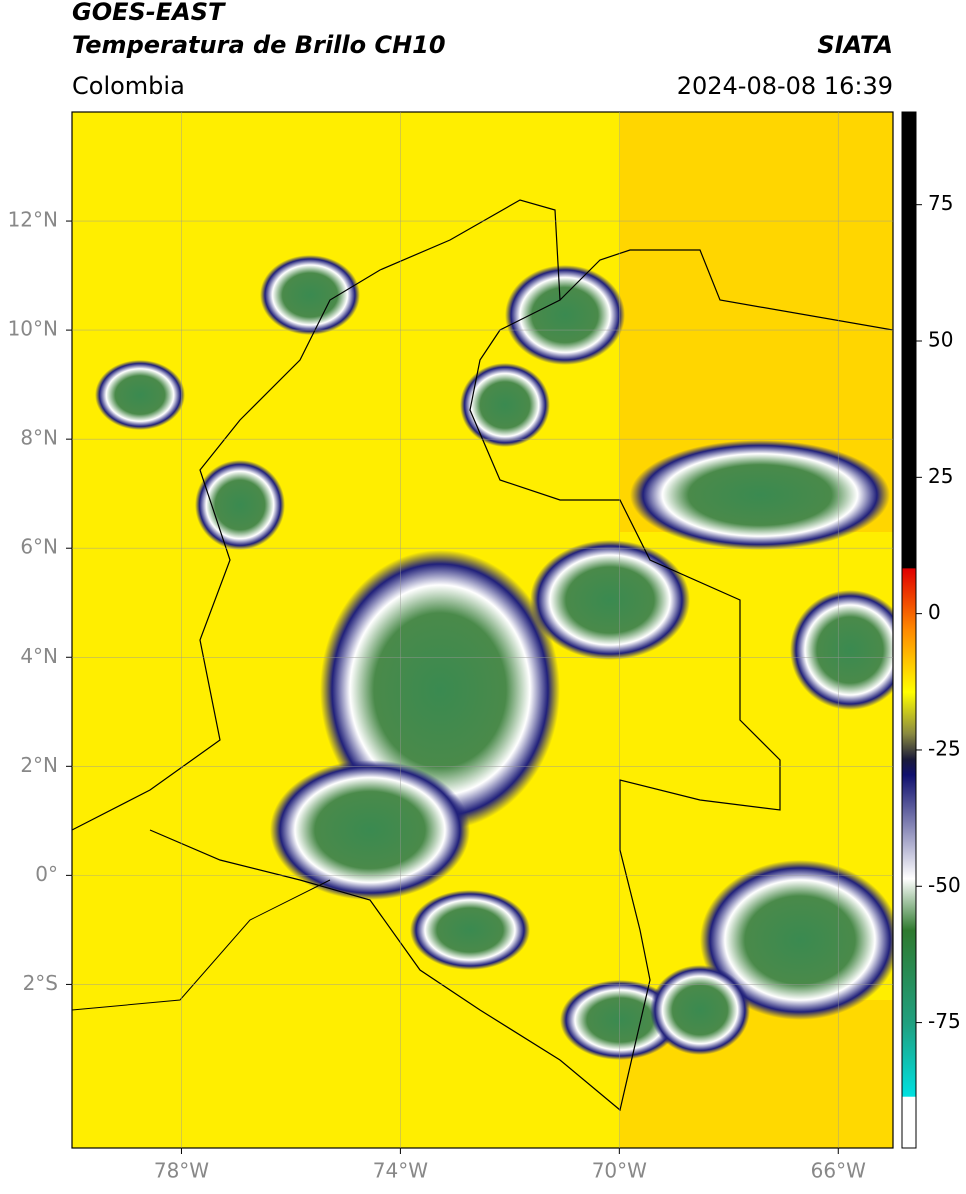  Describe the element at coordinates (944, 1021) in the screenshot. I see `colorbar-tick-label: -75` at that location.